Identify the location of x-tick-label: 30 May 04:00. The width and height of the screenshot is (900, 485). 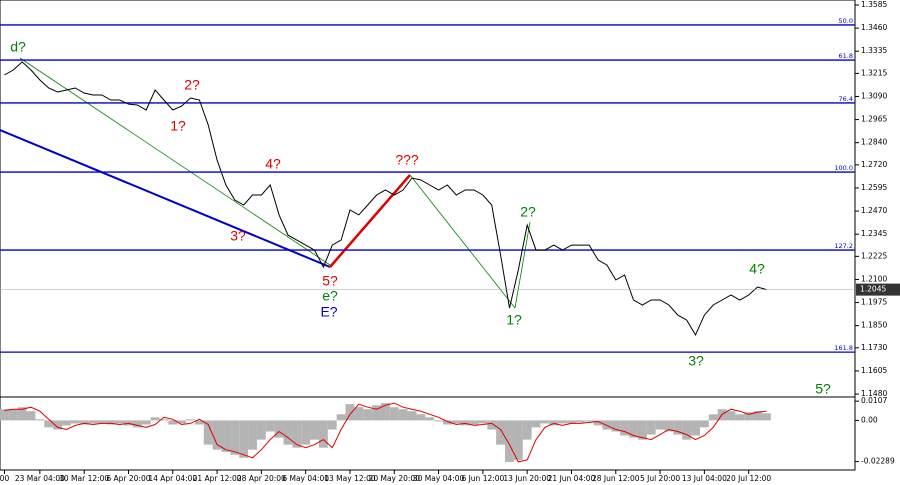
(439, 478).